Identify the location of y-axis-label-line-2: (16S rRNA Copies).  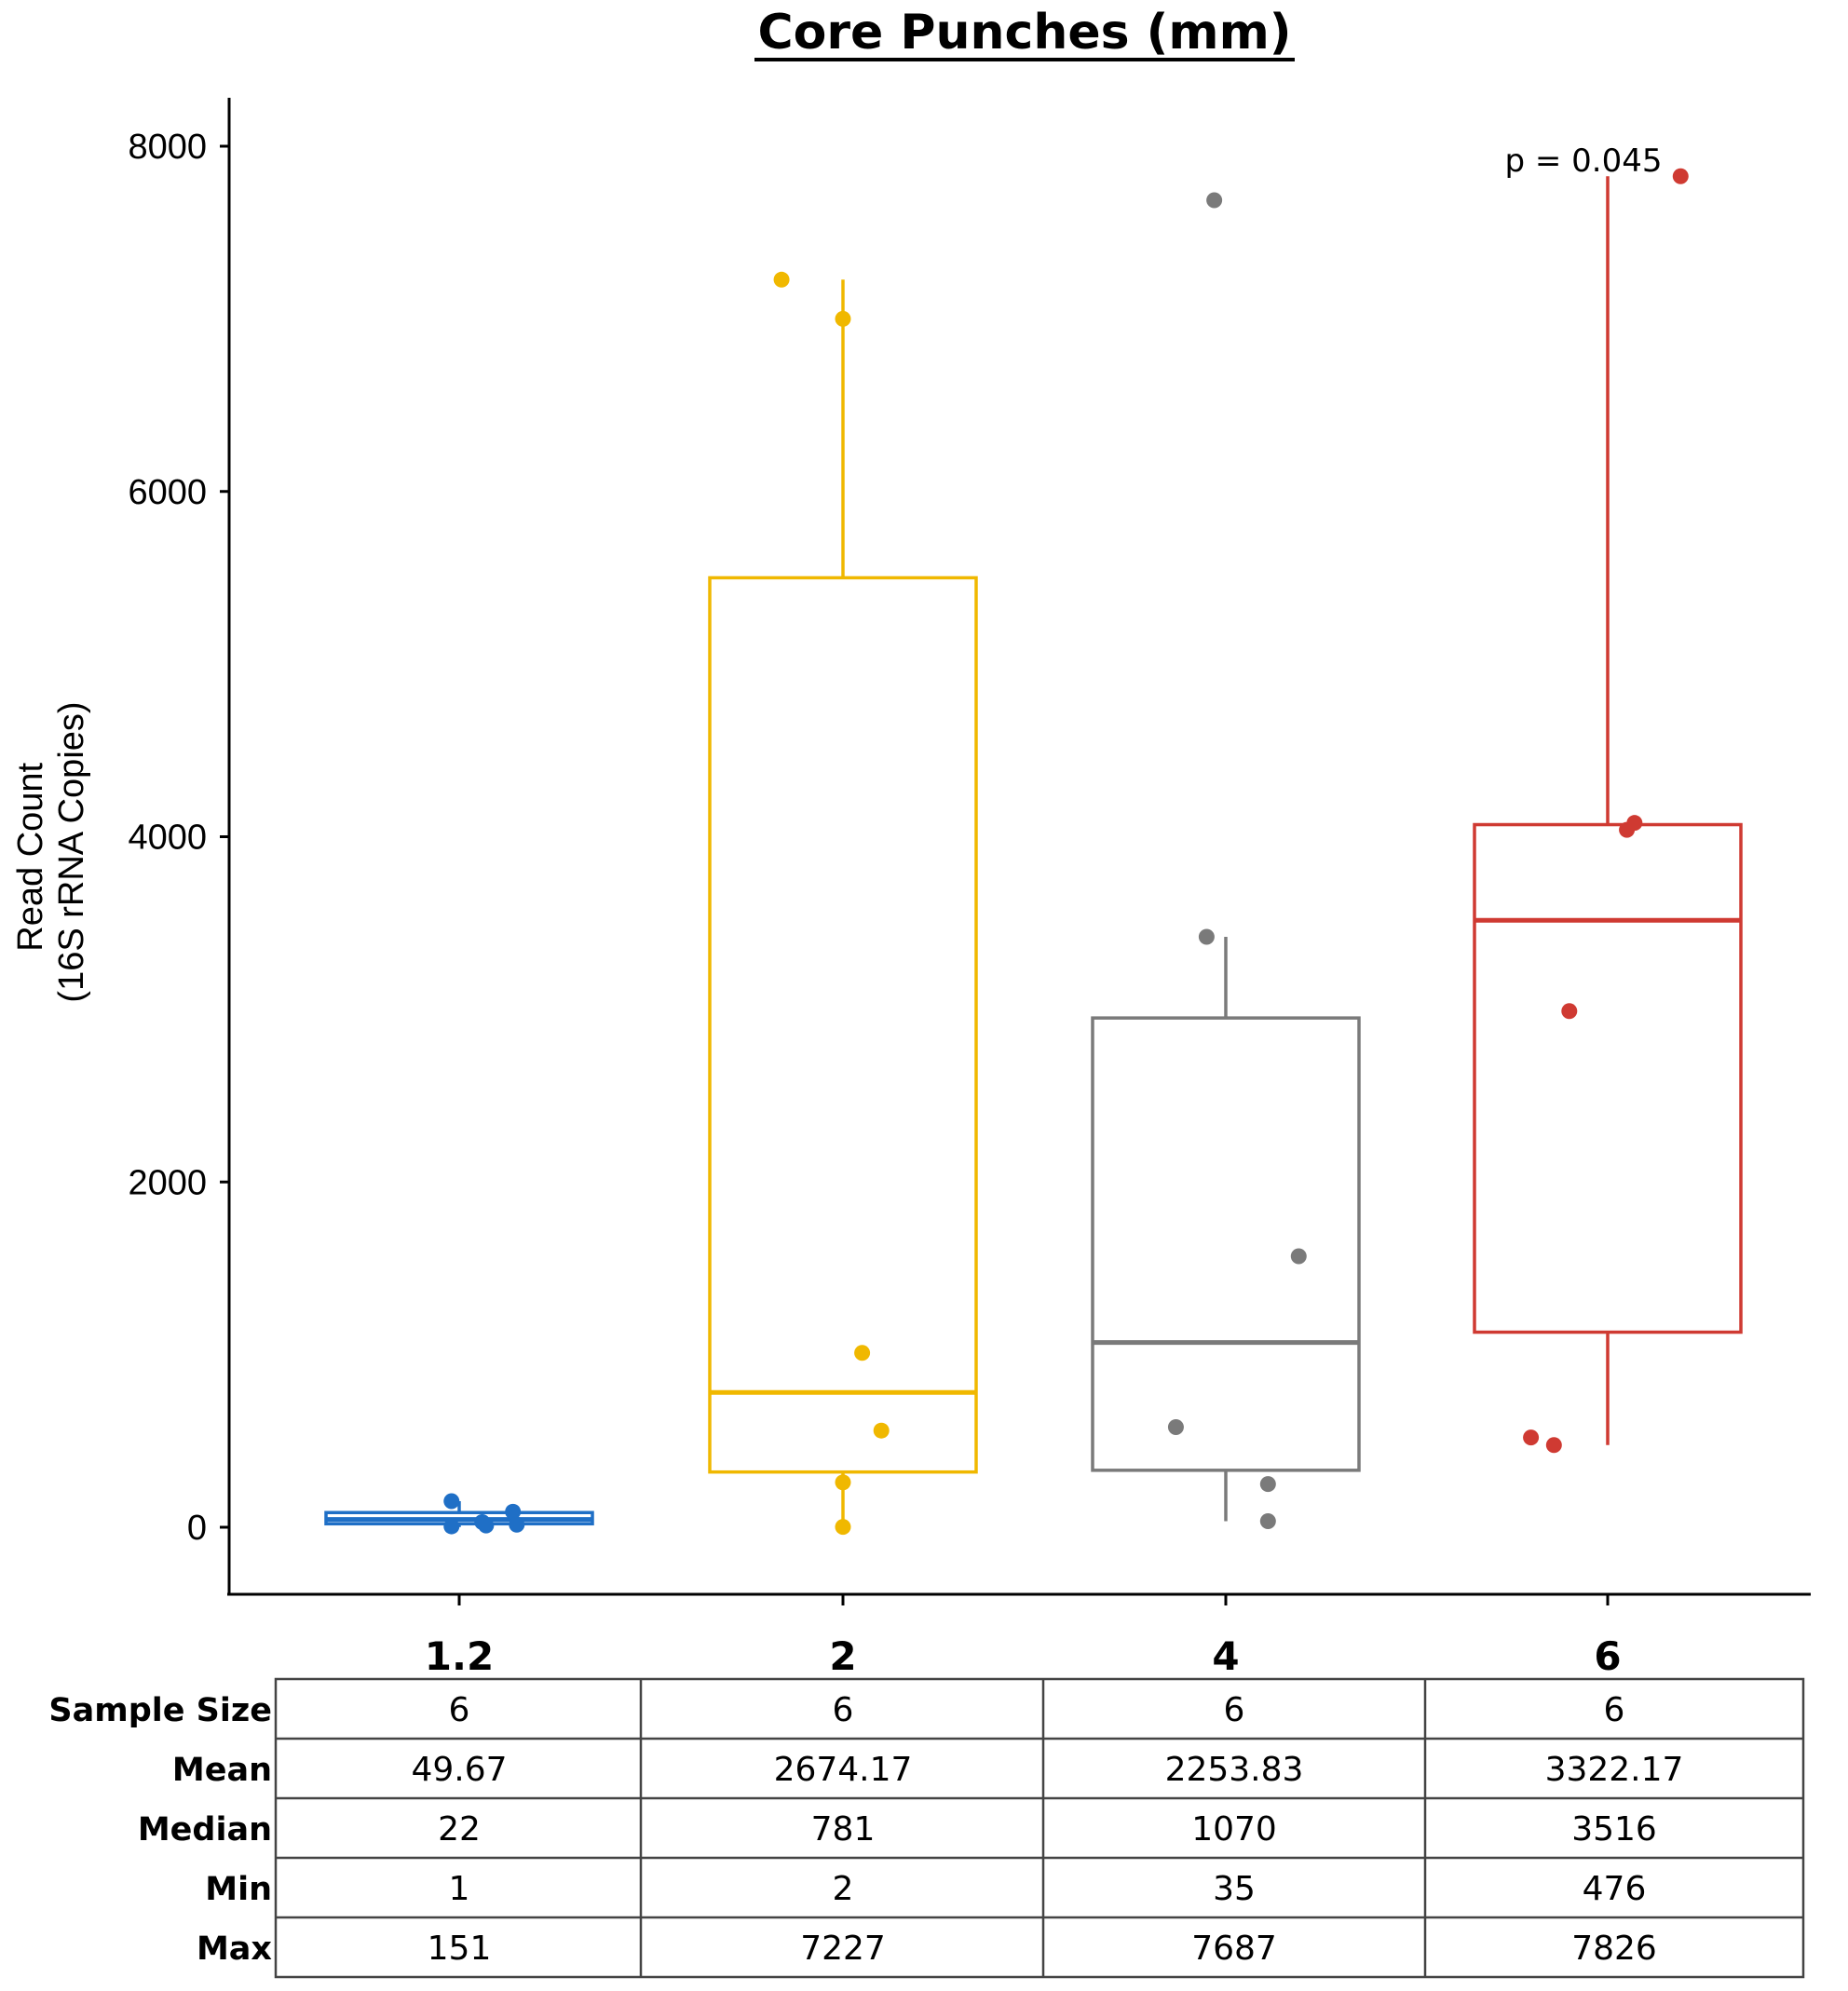
(71, 852).